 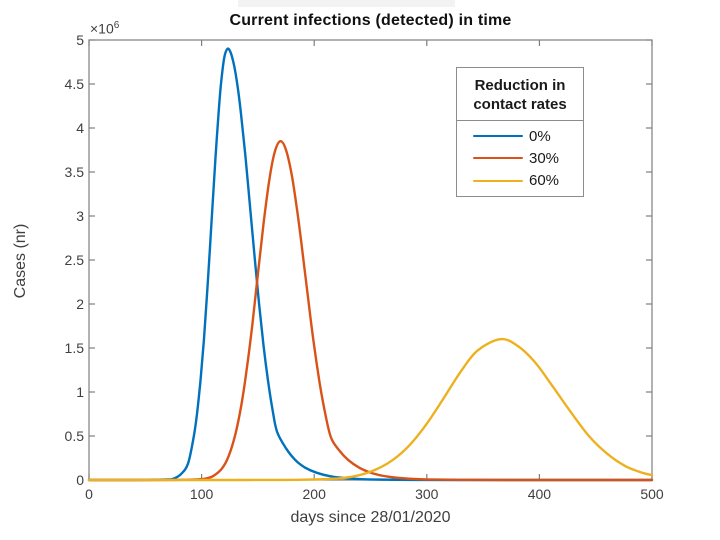 I want to click on y-tick-label: 4.5, so click(x=74, y=84).